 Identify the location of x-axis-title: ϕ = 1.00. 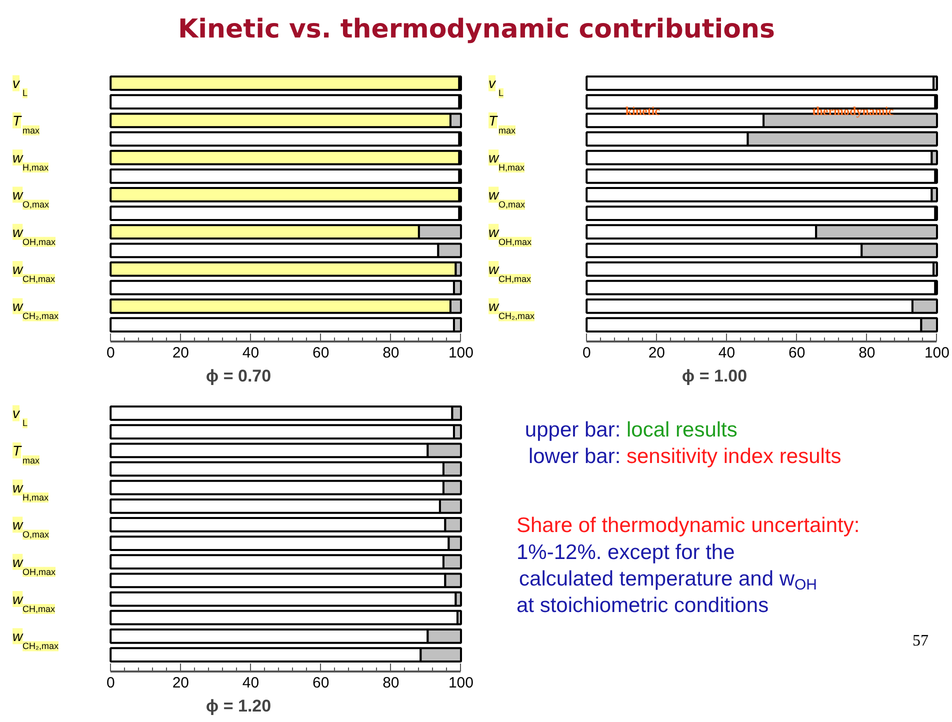
(715, 376).